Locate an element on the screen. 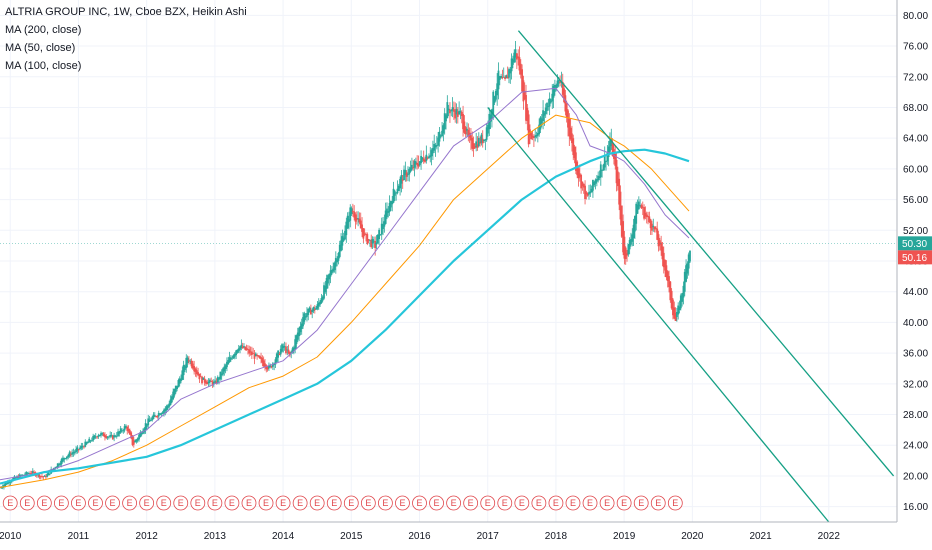  time-tick-label: 2014 is located at coordinates (283, 536).